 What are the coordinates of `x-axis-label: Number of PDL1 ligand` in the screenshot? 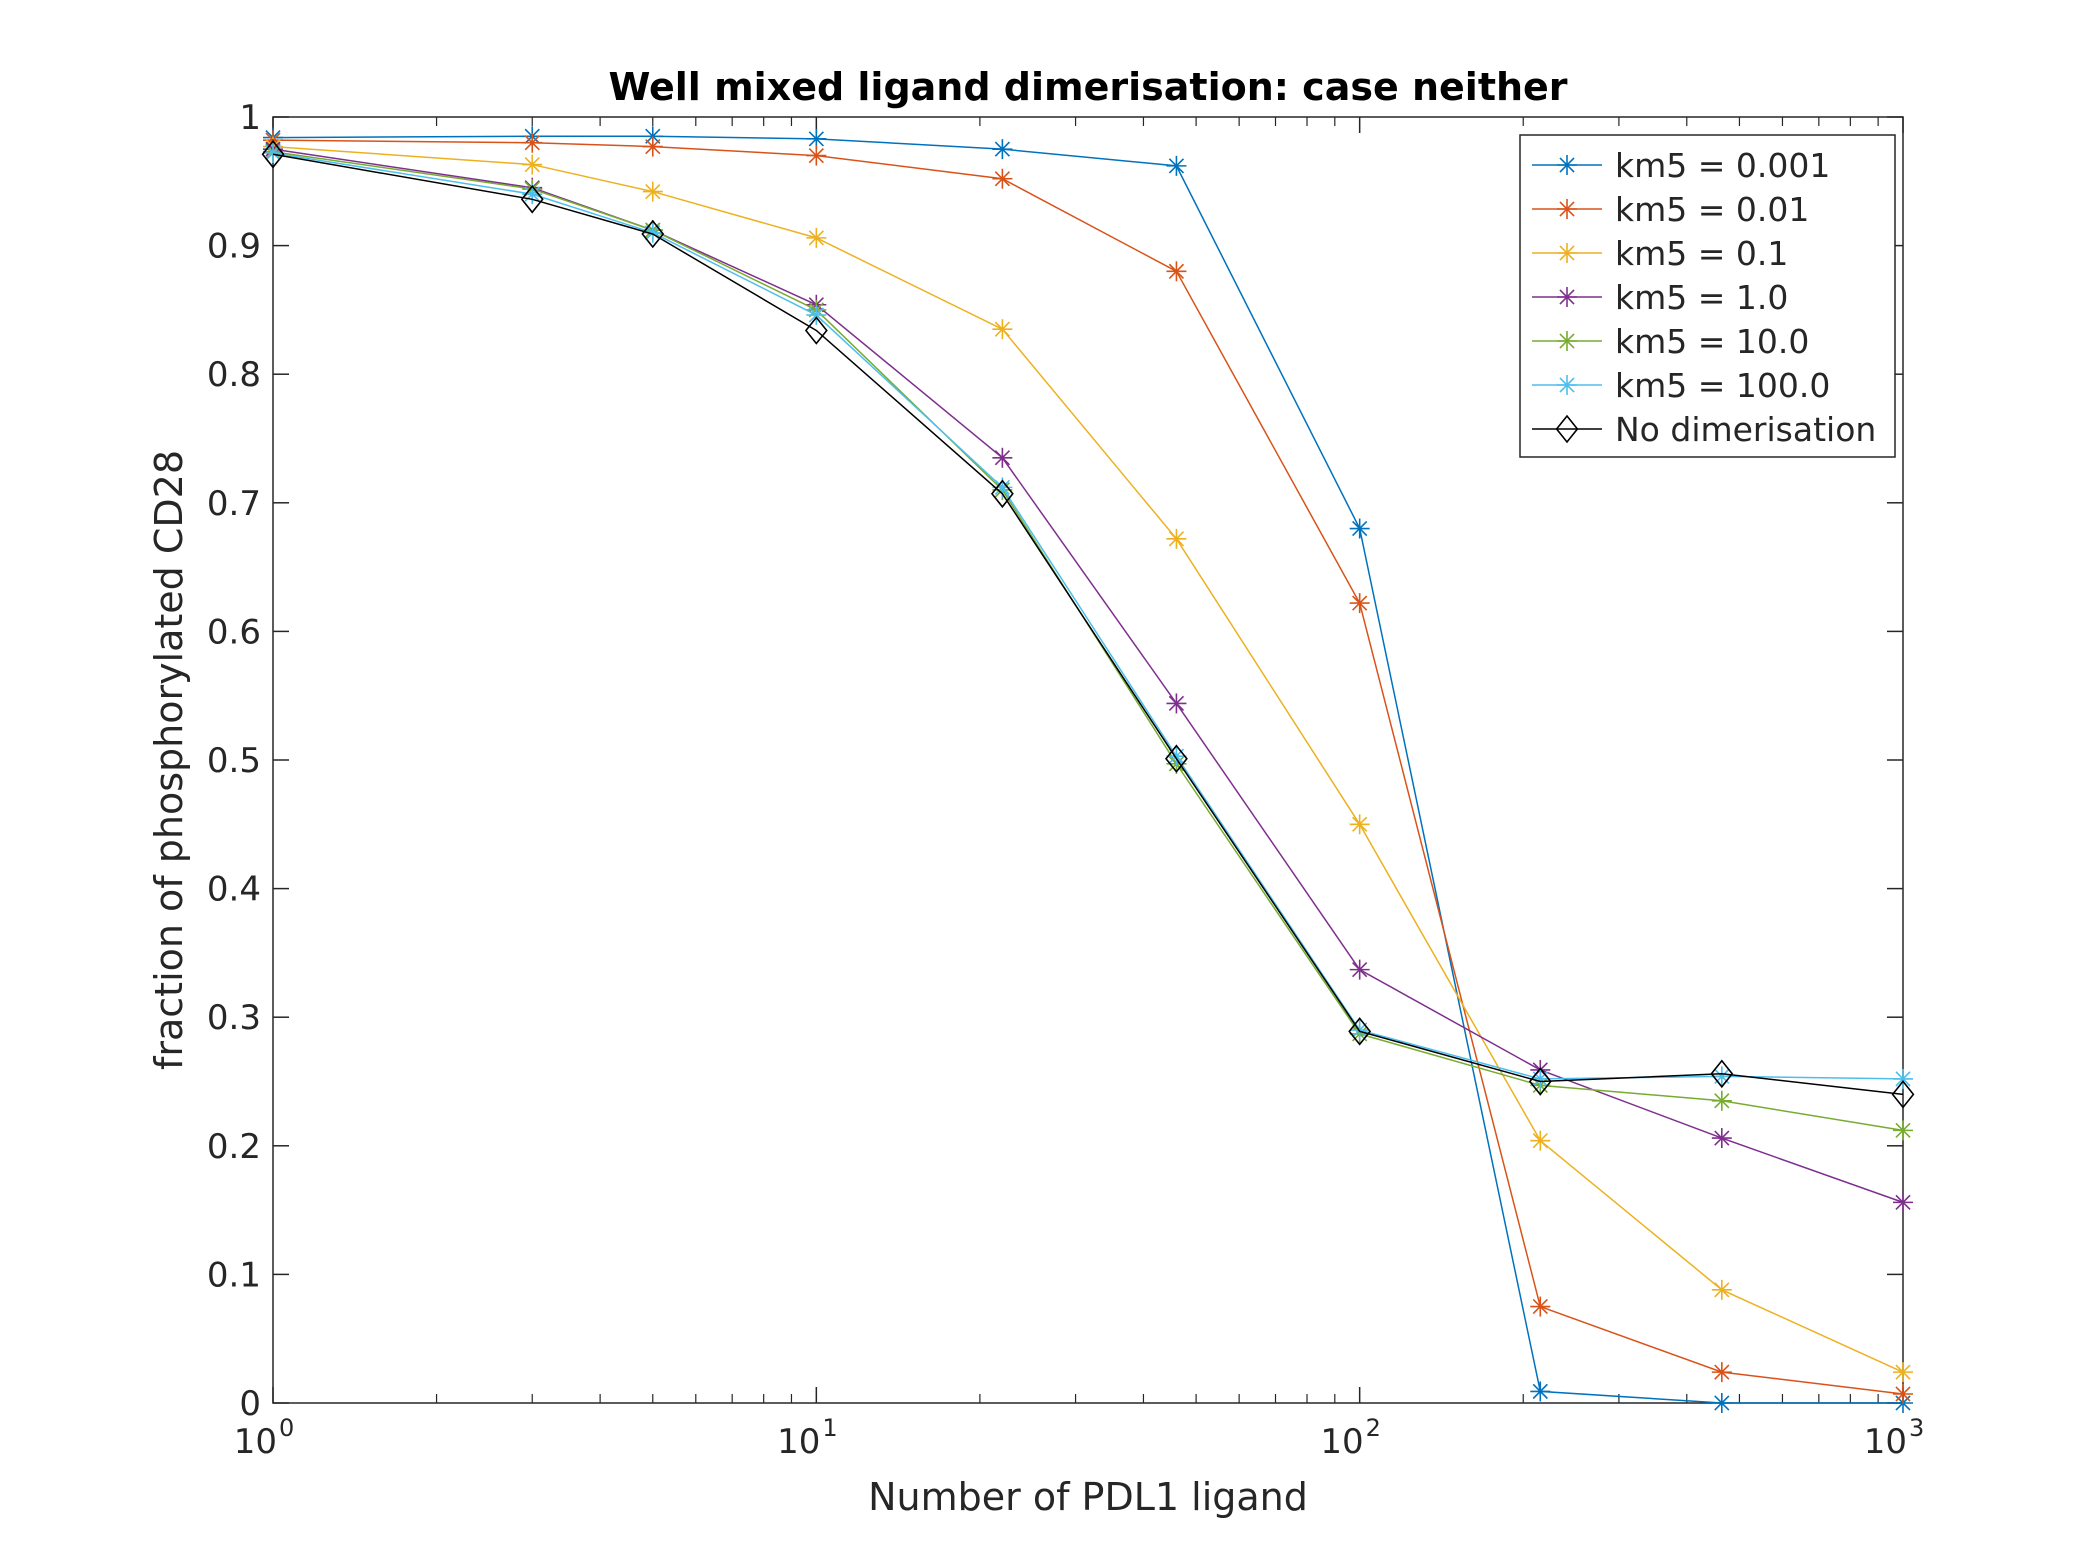 It's located at (1088, 1497).